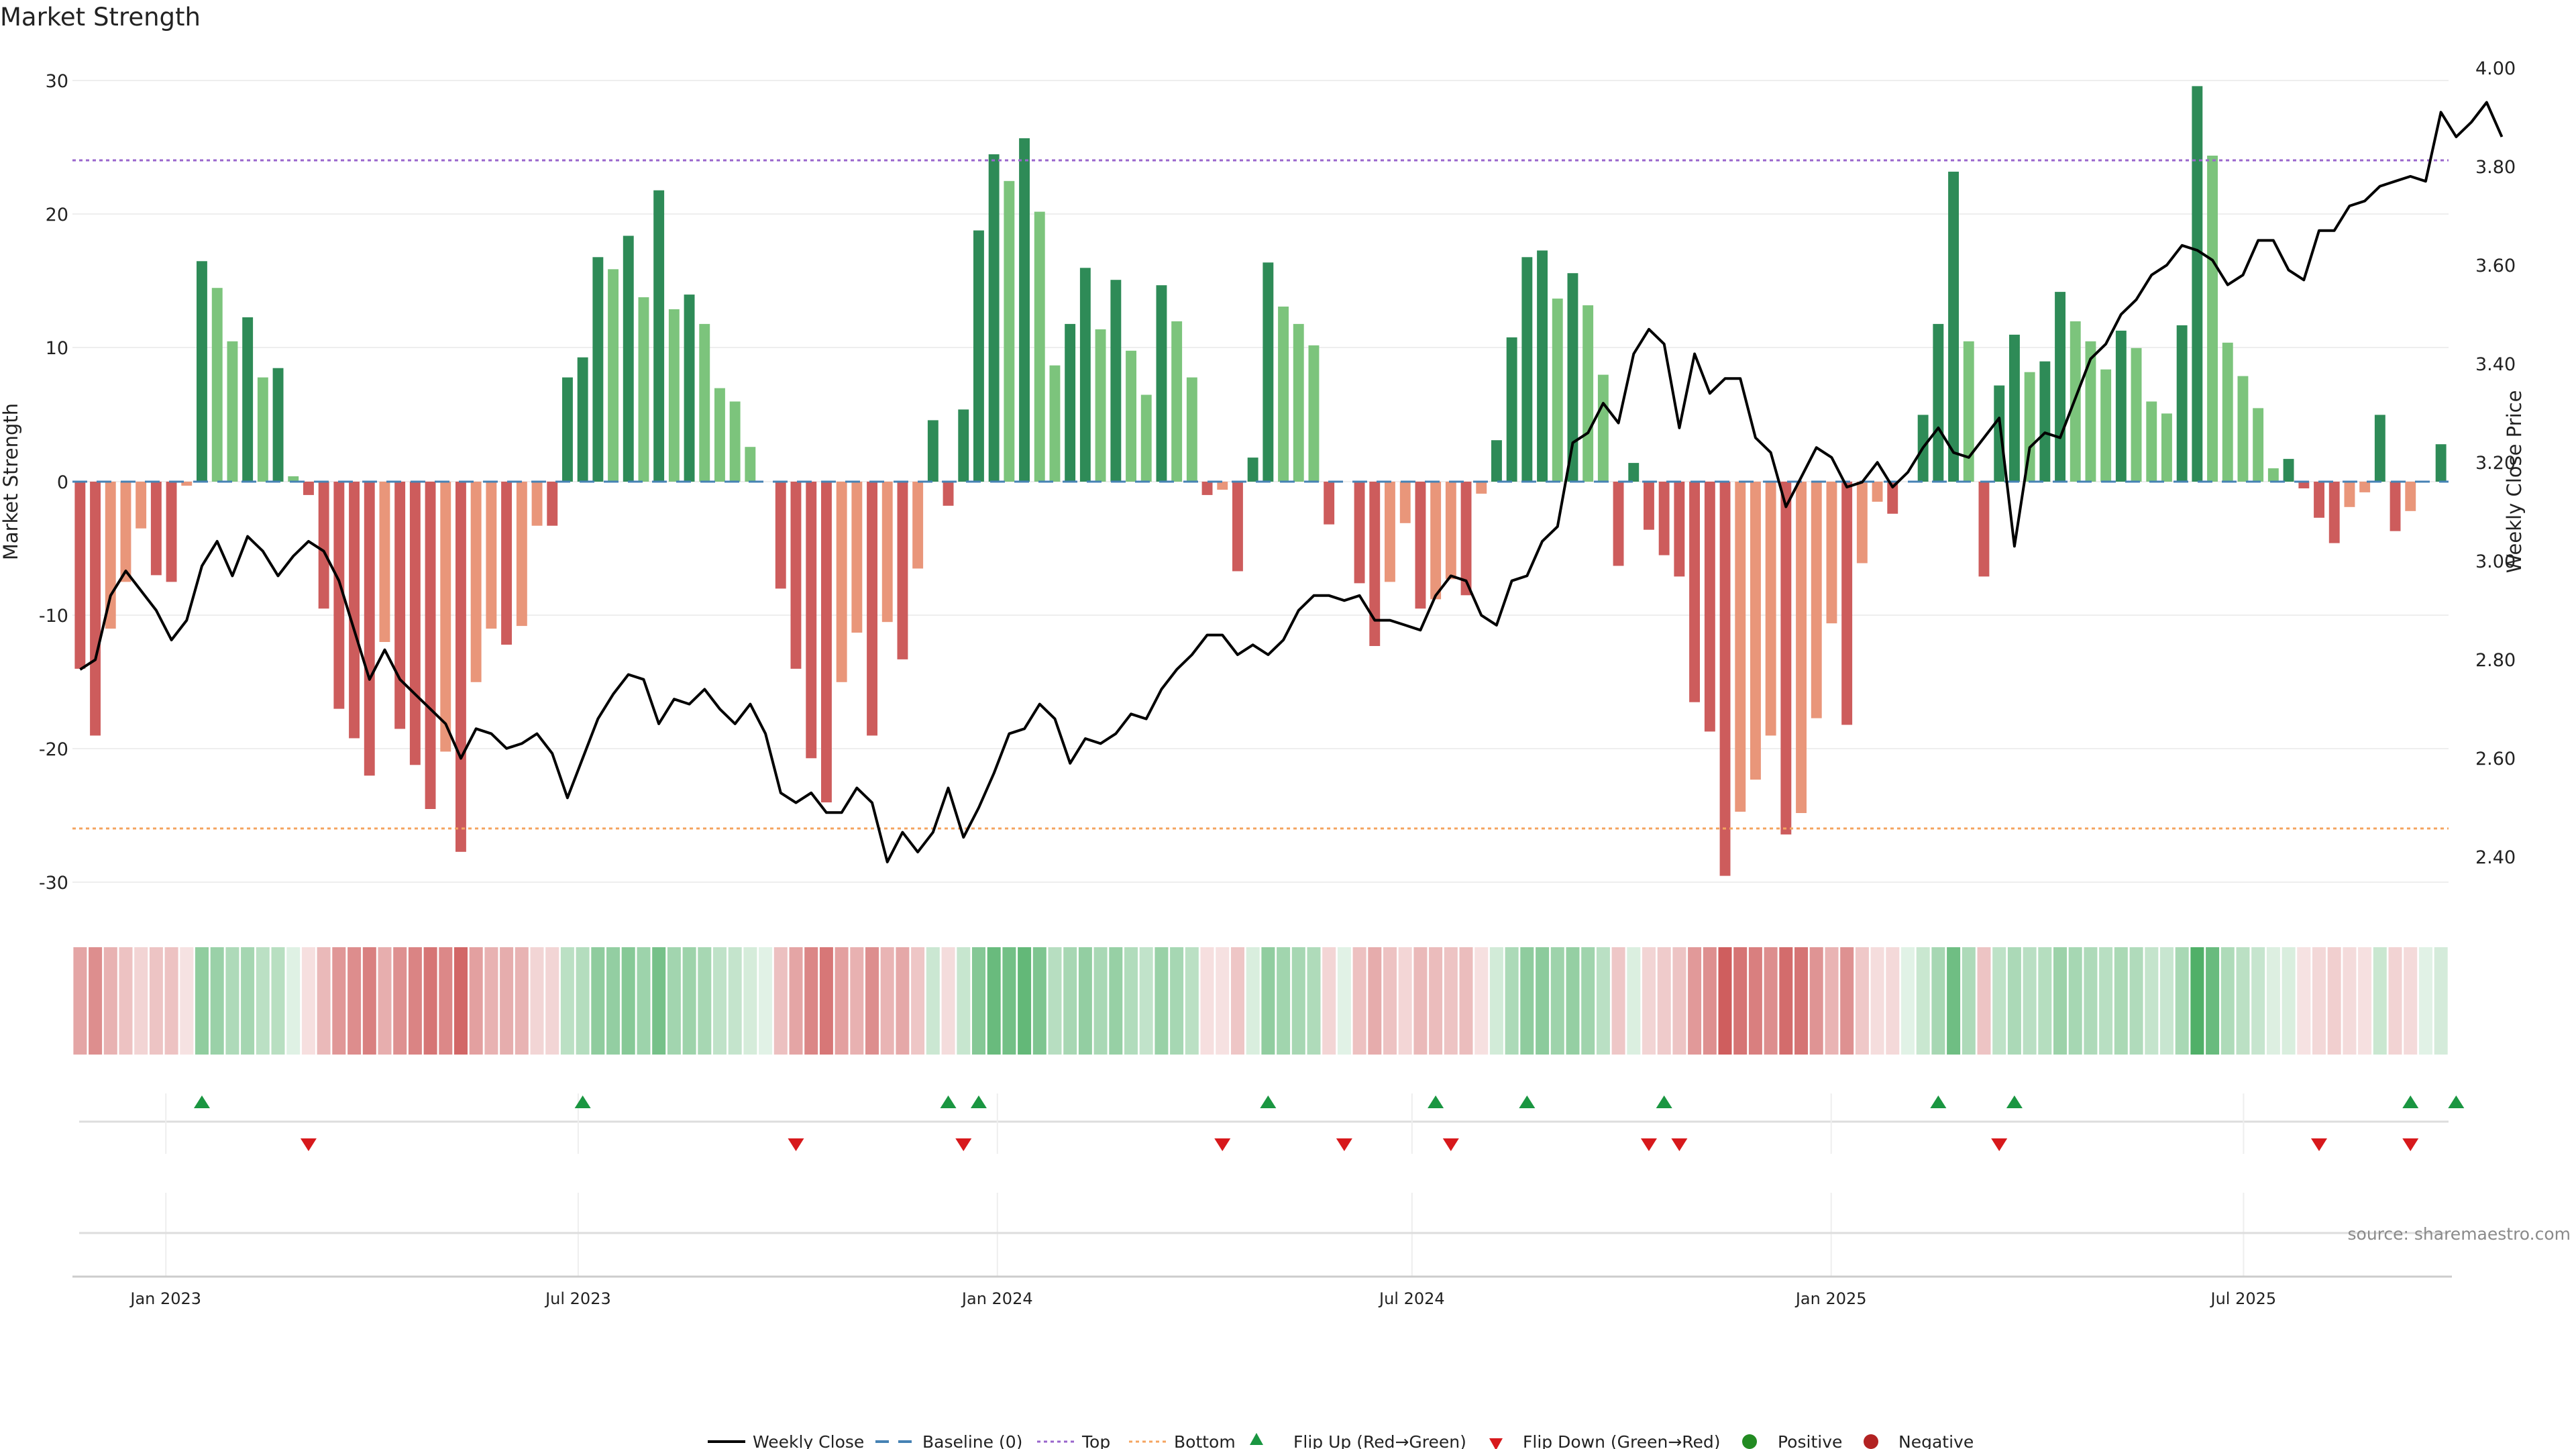  I want to click on y2-tick-label: 3.40, so click(2495, 364).